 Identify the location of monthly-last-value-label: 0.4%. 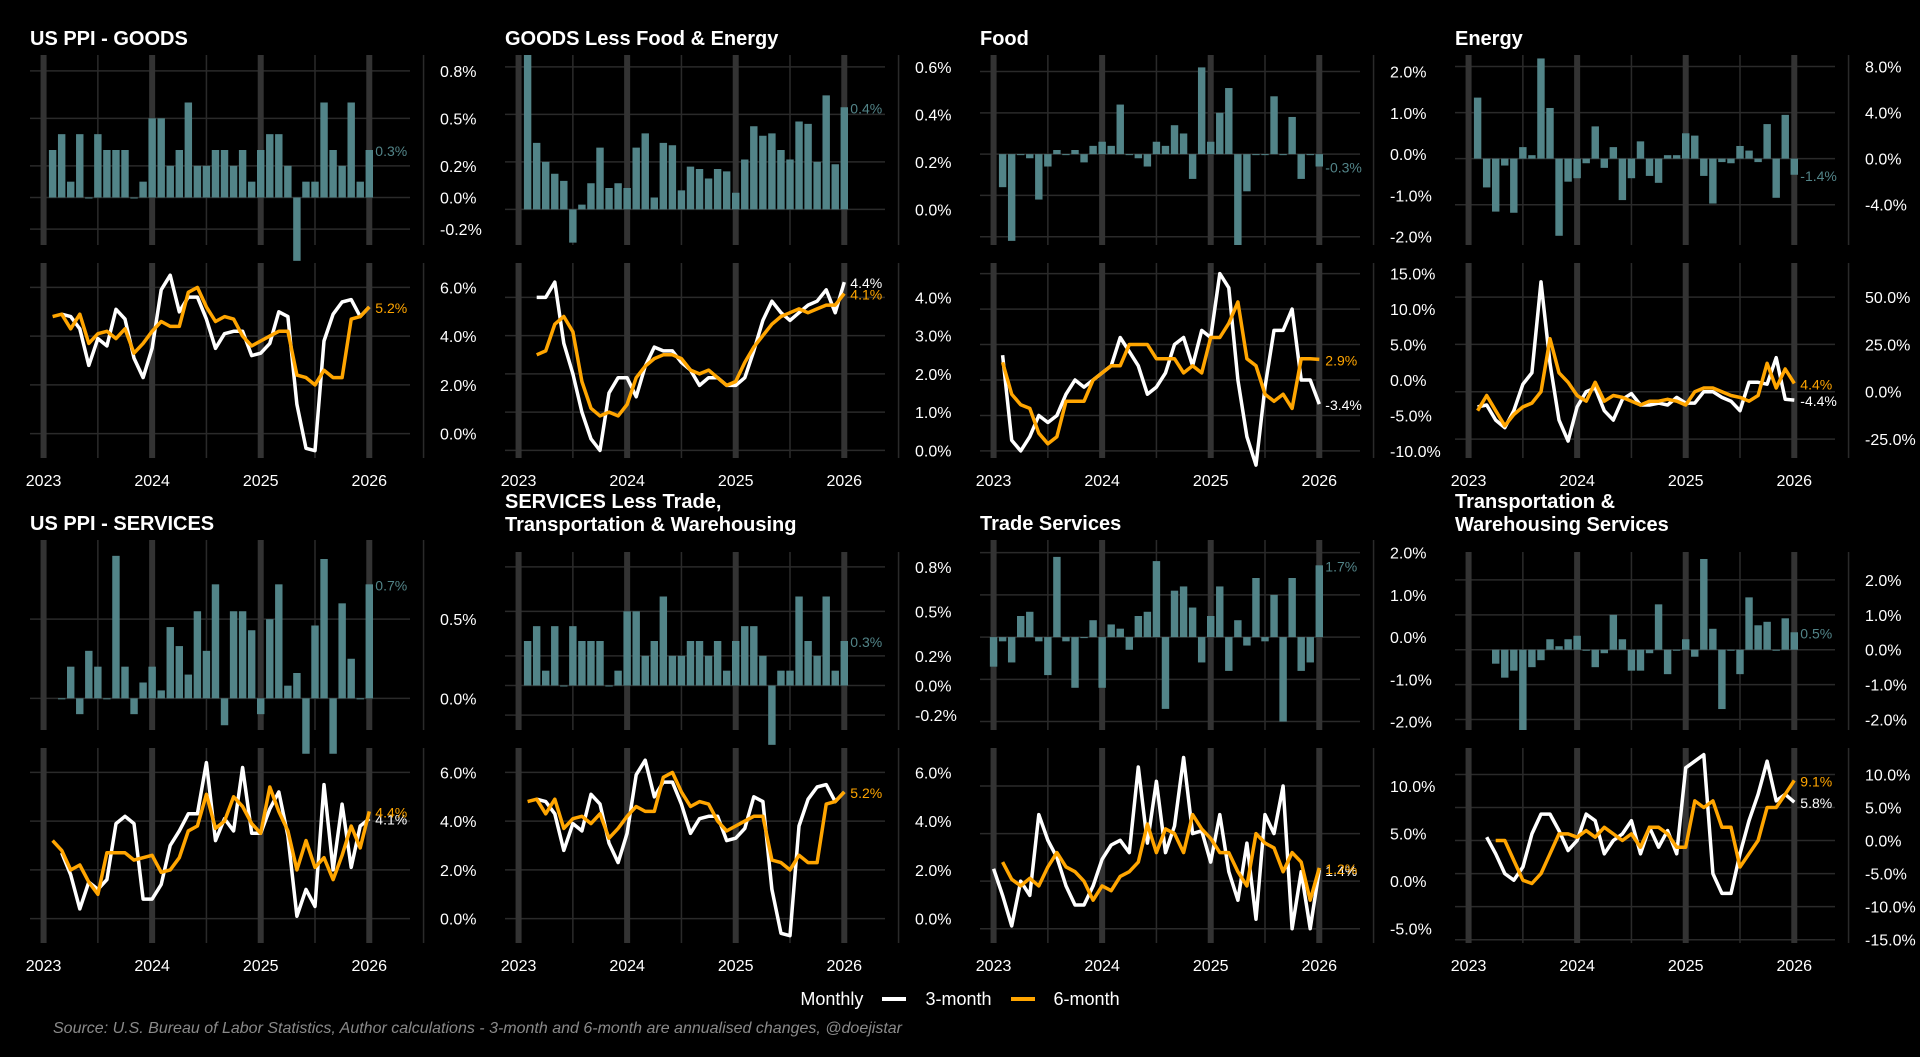
(866, 108).